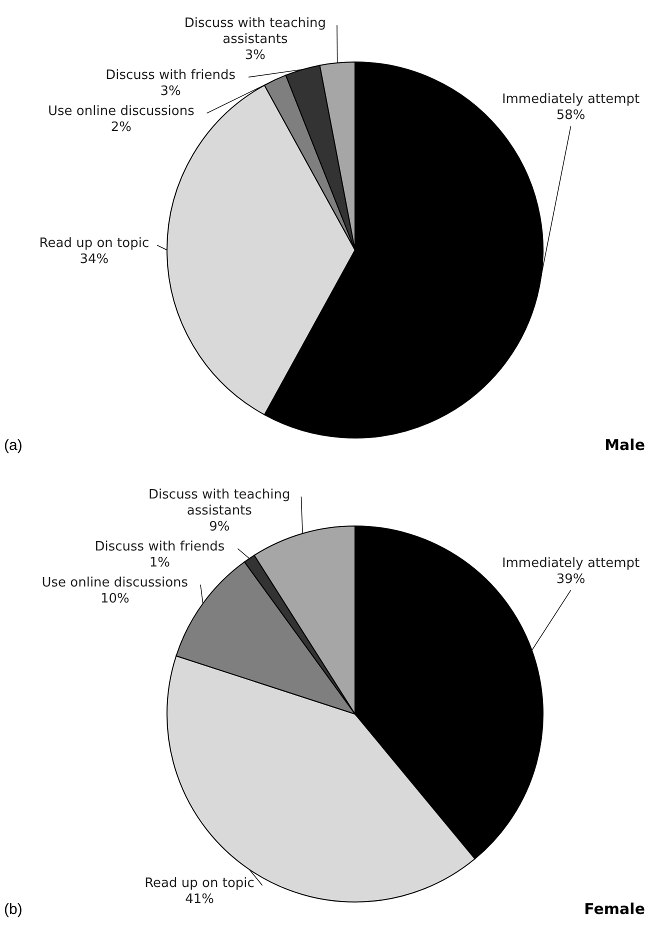  Describe the element at coordinates (571, 116) in the screenshot. I see `data-label: 58%` at that location.